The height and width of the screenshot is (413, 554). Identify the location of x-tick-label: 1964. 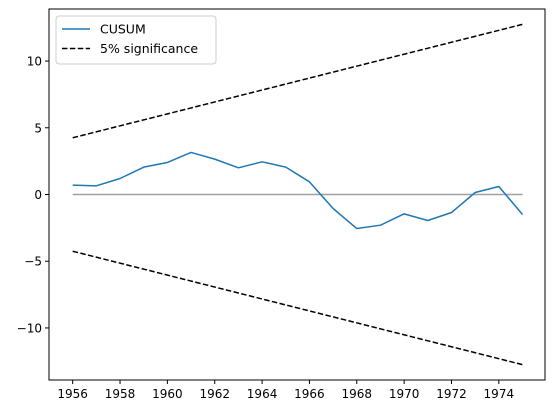
(262, 394).